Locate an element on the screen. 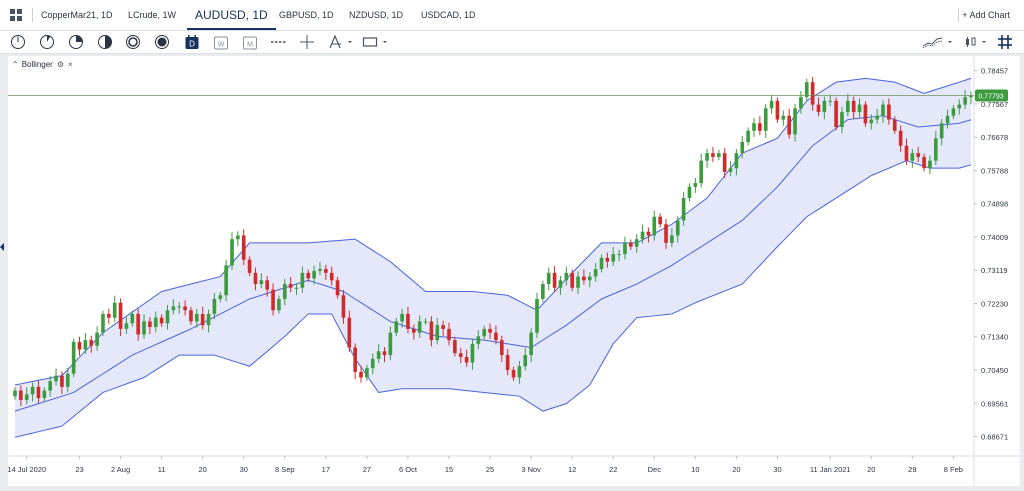 This screenshot has width=1024, height=491. y-tick-label: 0.74898 is located at coordinates (994, 204).